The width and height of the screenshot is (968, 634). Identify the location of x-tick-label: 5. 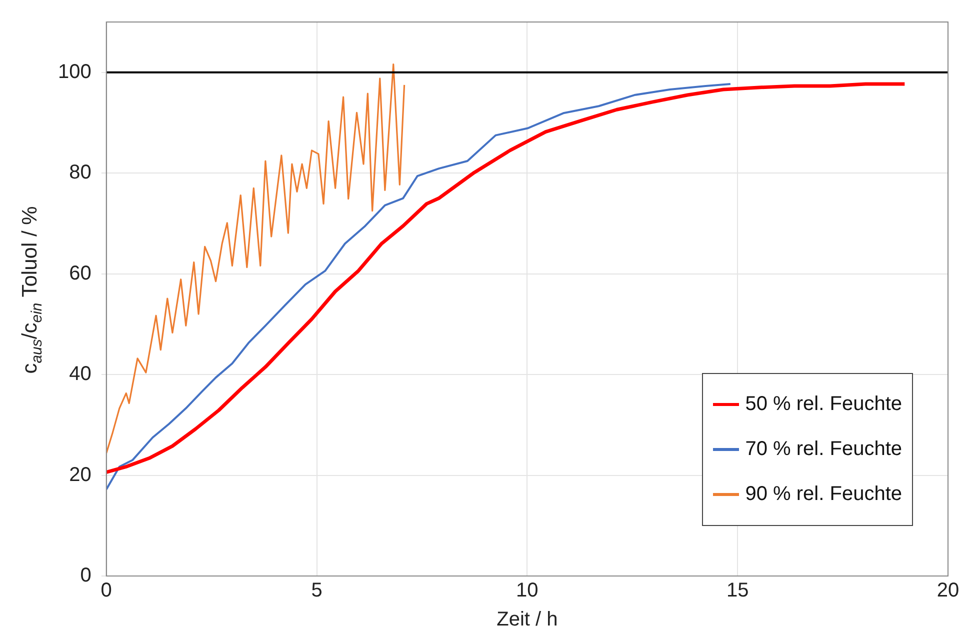
(316, 591).